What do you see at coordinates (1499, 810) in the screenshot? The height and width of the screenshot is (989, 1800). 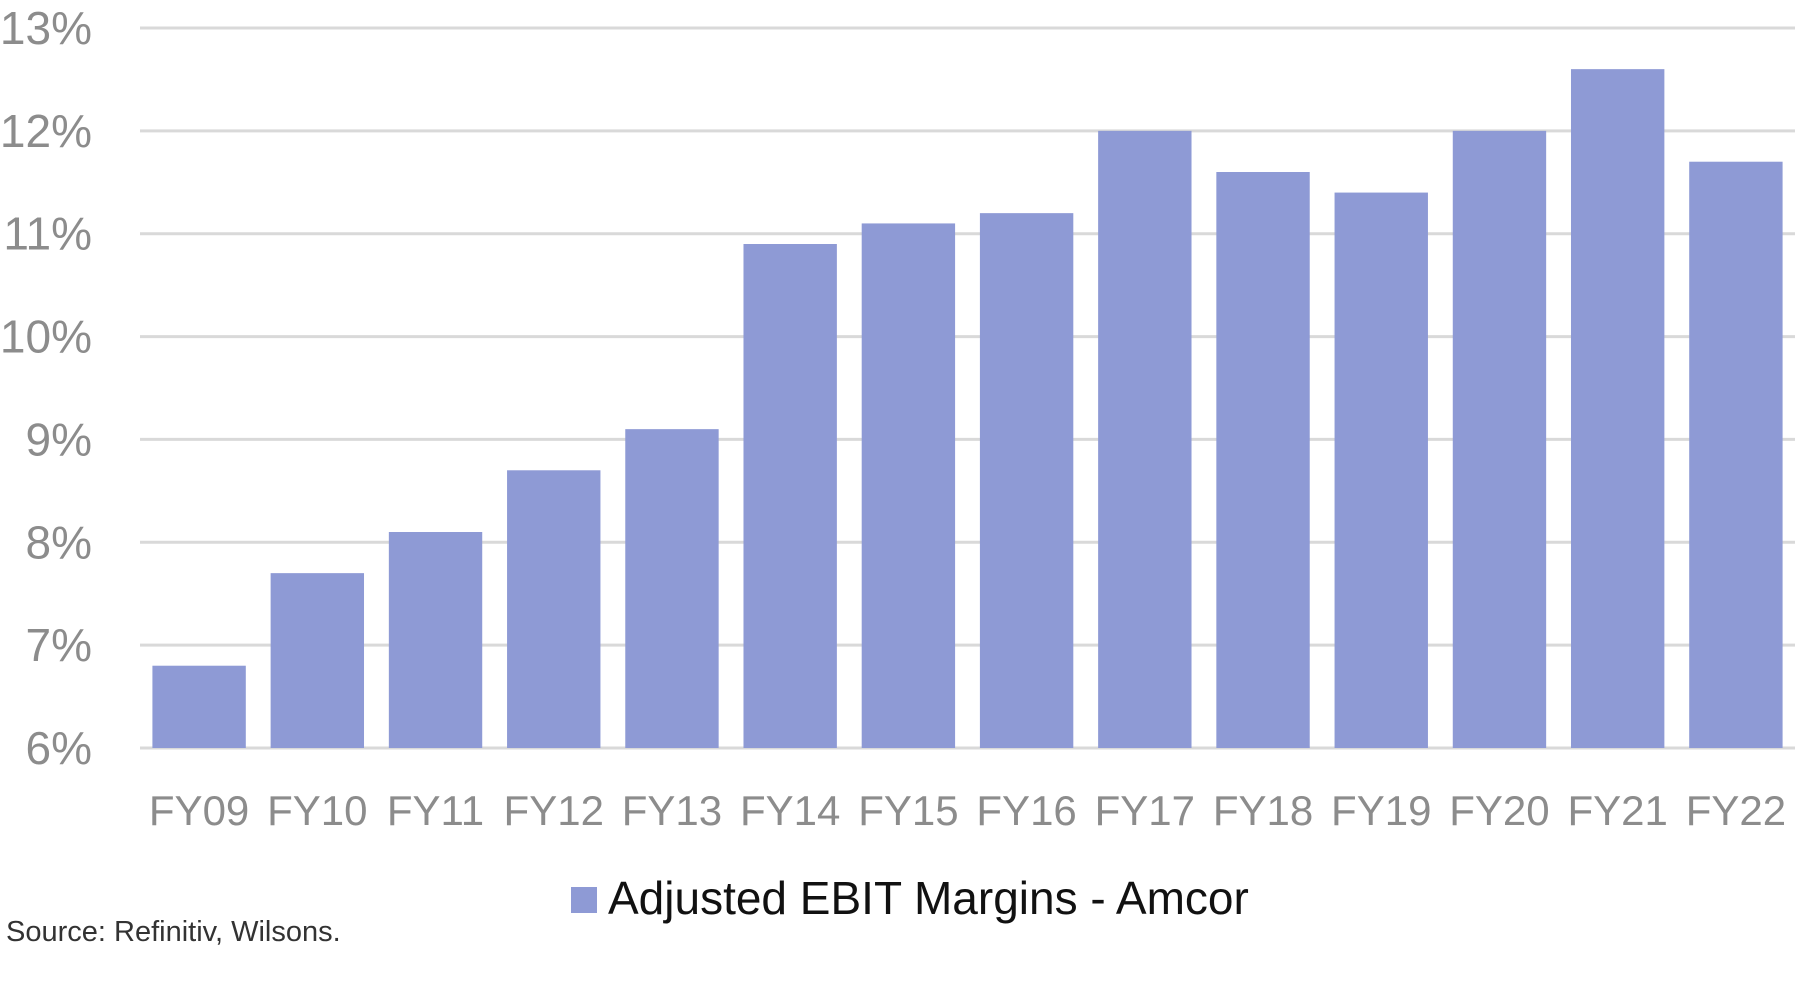 I see `x-tick-label: FY20` at bounding box center [1499, 810].